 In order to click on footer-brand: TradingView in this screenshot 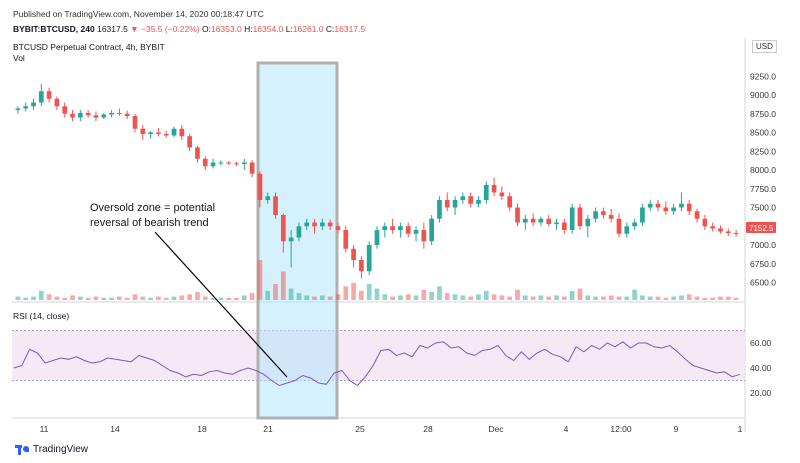, I will do `click(51, 449)`.